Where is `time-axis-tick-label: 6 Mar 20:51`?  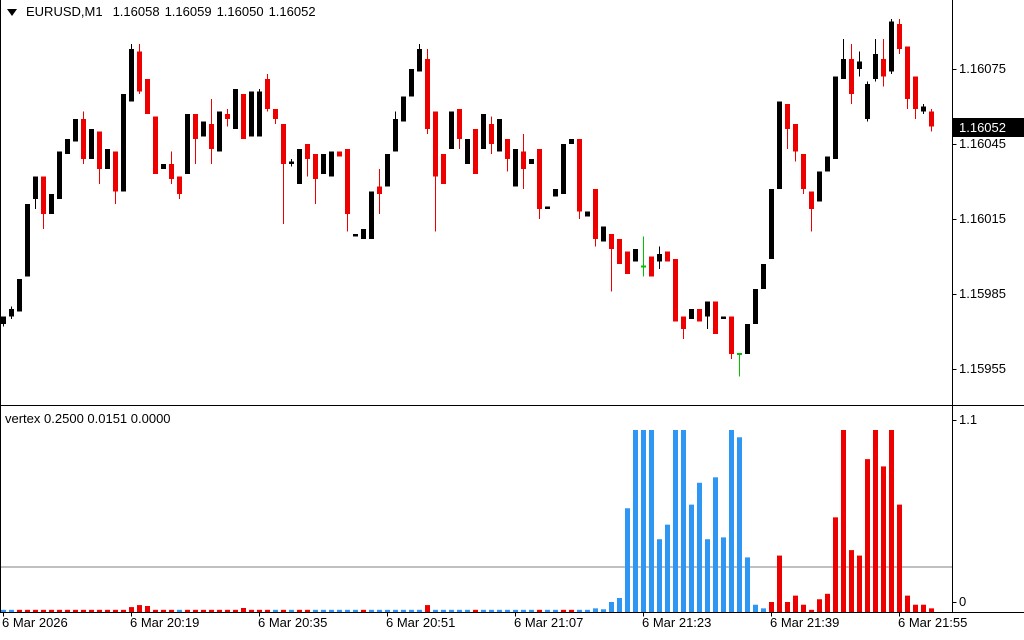 time-axis-tick-label: 6 Mar 20:51 is located at coordinates (421, 622).